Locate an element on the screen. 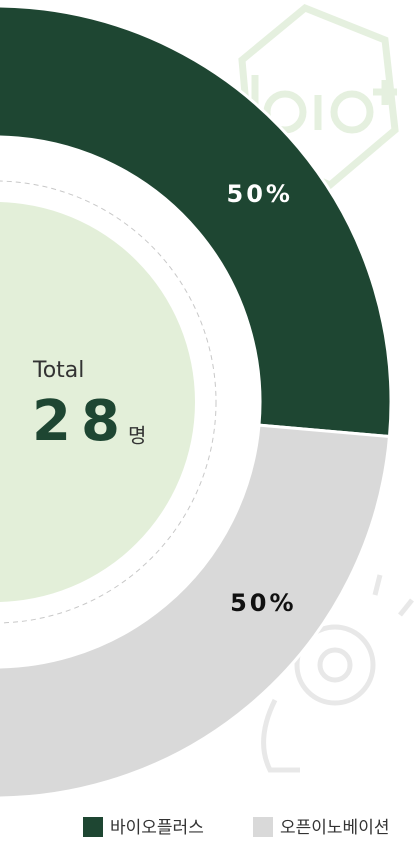 The height and width of the screenshot is (841, 419). center-value: 28 is located at coordinates (81, 421).